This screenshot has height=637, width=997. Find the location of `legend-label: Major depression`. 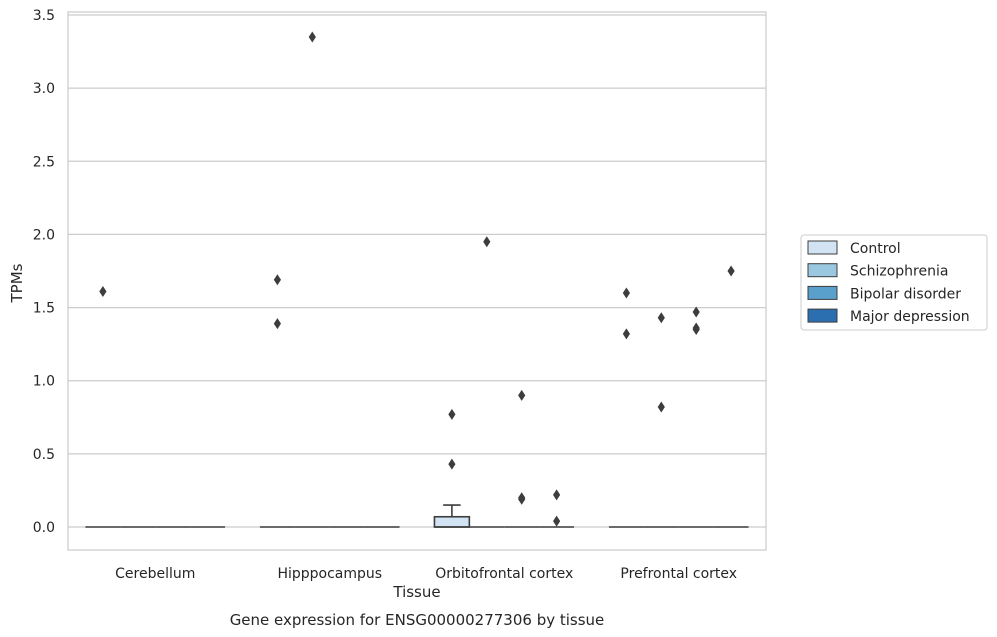

legend-label: Major depression is located at coordinates (910, 317).